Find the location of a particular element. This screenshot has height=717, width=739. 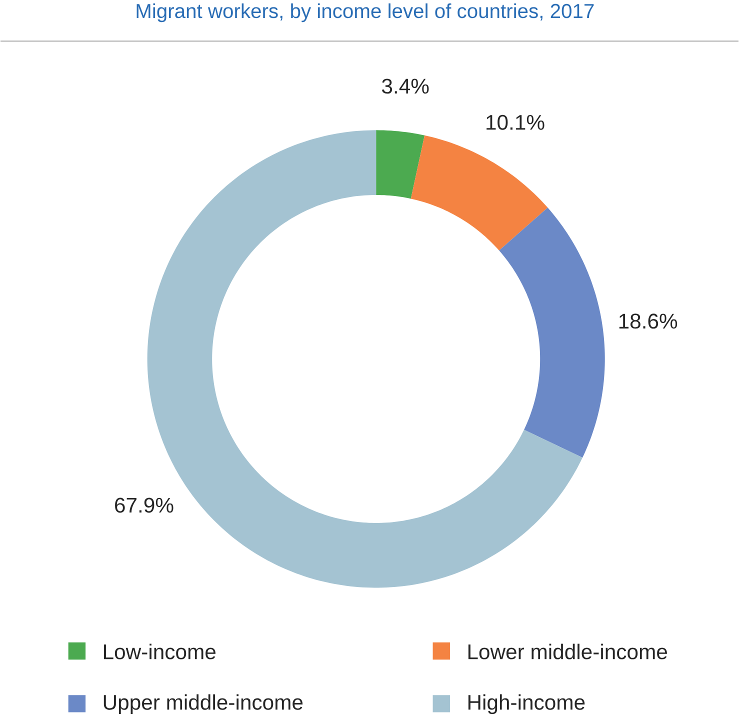

data-label: 18.6% is located at coordinates (648, 320).